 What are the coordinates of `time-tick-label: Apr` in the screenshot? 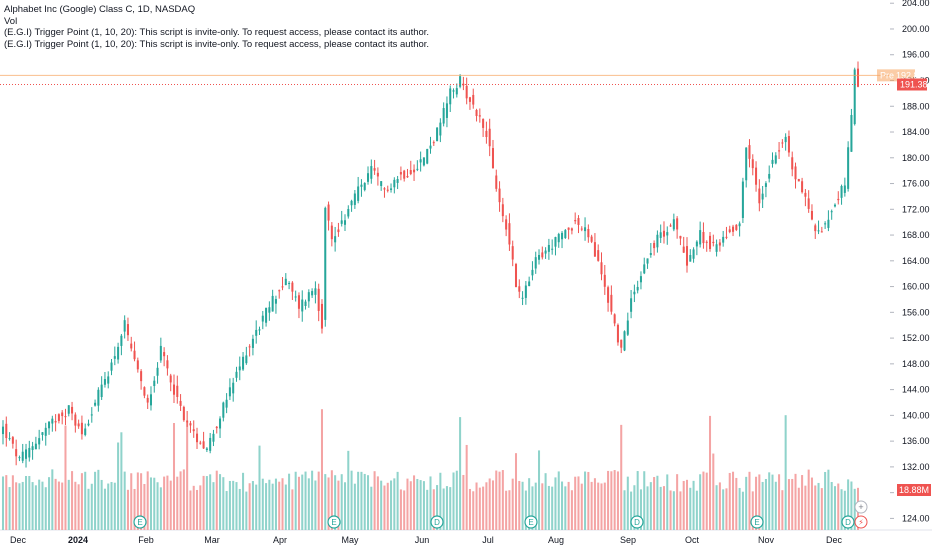 It's located at (280, 540).